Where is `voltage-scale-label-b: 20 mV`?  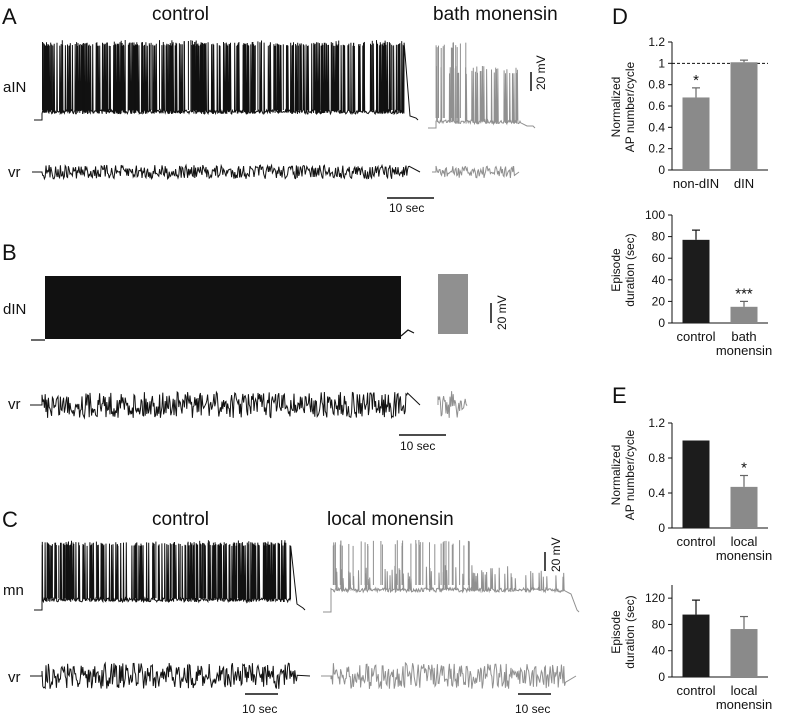 voltage-scale-label-b: 20 mV is located at coordinates (502, 312).